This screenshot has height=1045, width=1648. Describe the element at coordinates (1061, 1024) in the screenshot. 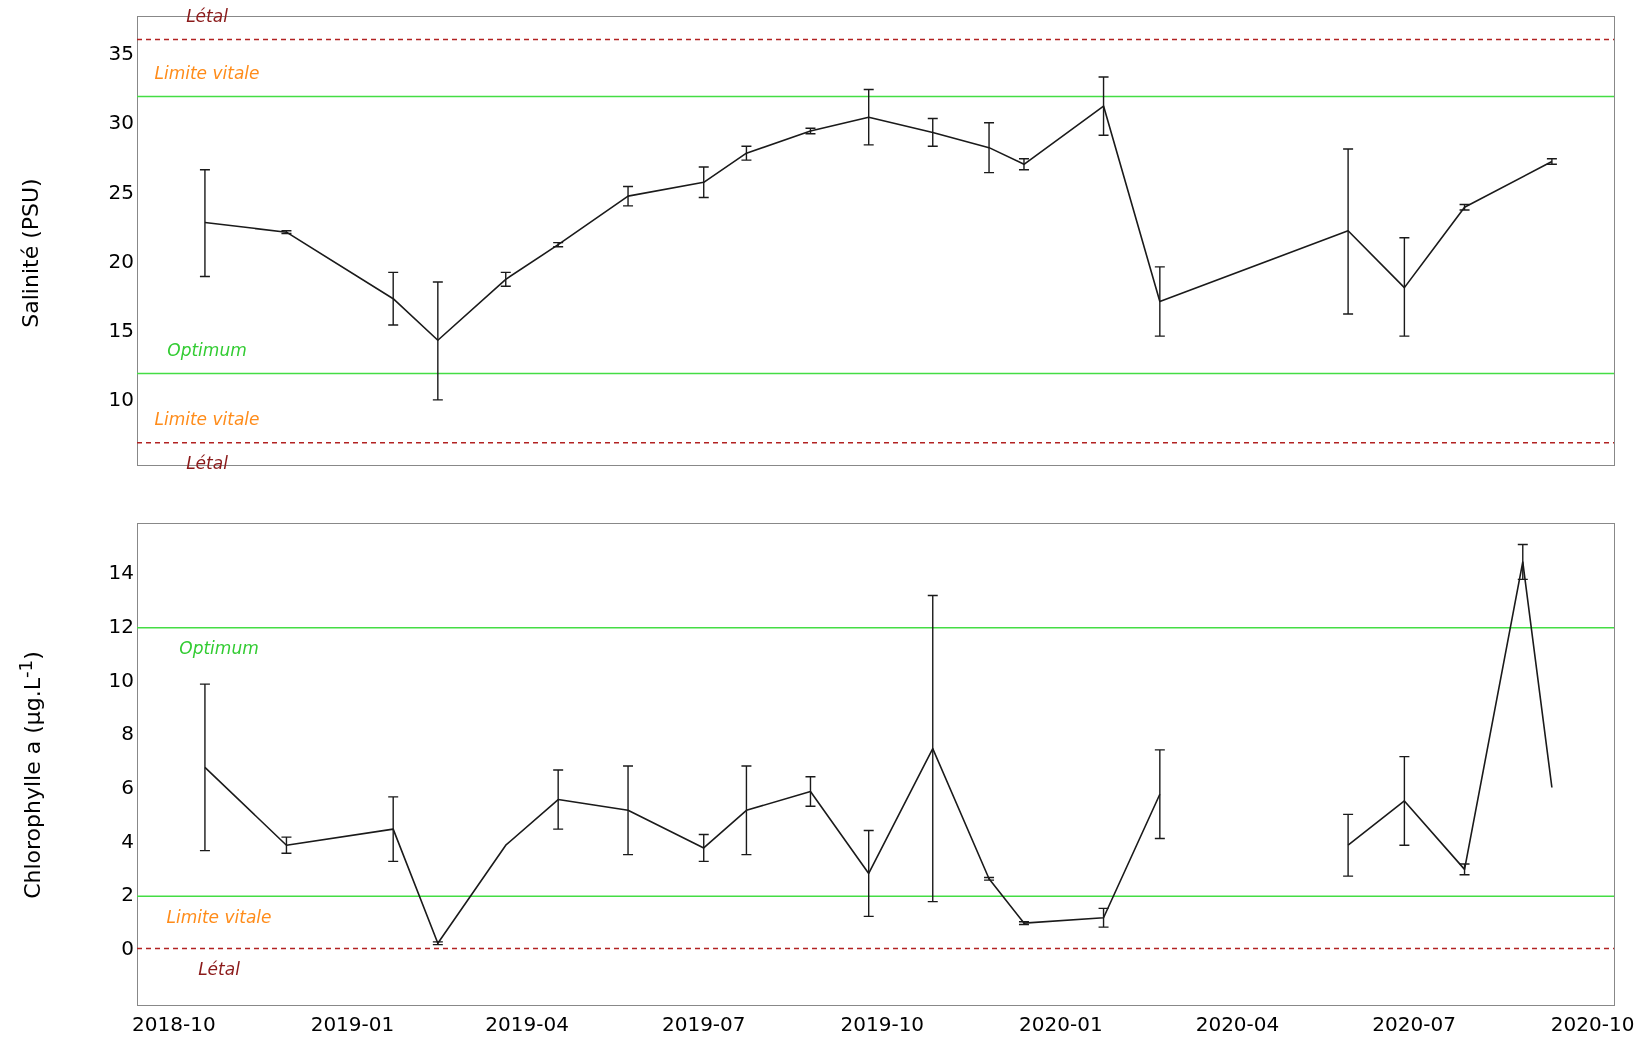

I see `x-tick-label: 2020-01` at that location.